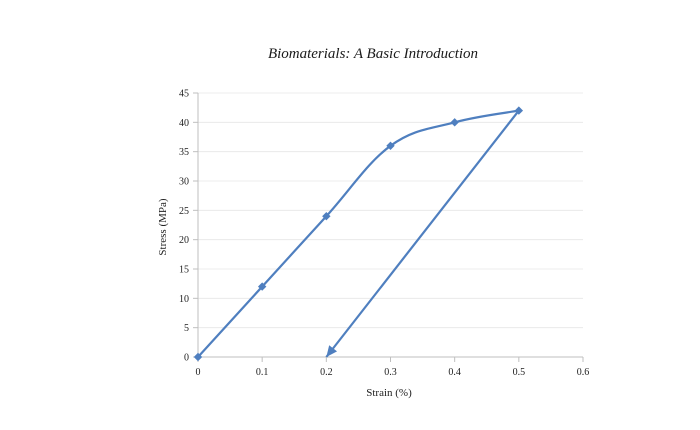  What do you see at coordinates (184, 123) in the screenshot?
I see `y-tick-label: 40` at bounding box center [184, 123].